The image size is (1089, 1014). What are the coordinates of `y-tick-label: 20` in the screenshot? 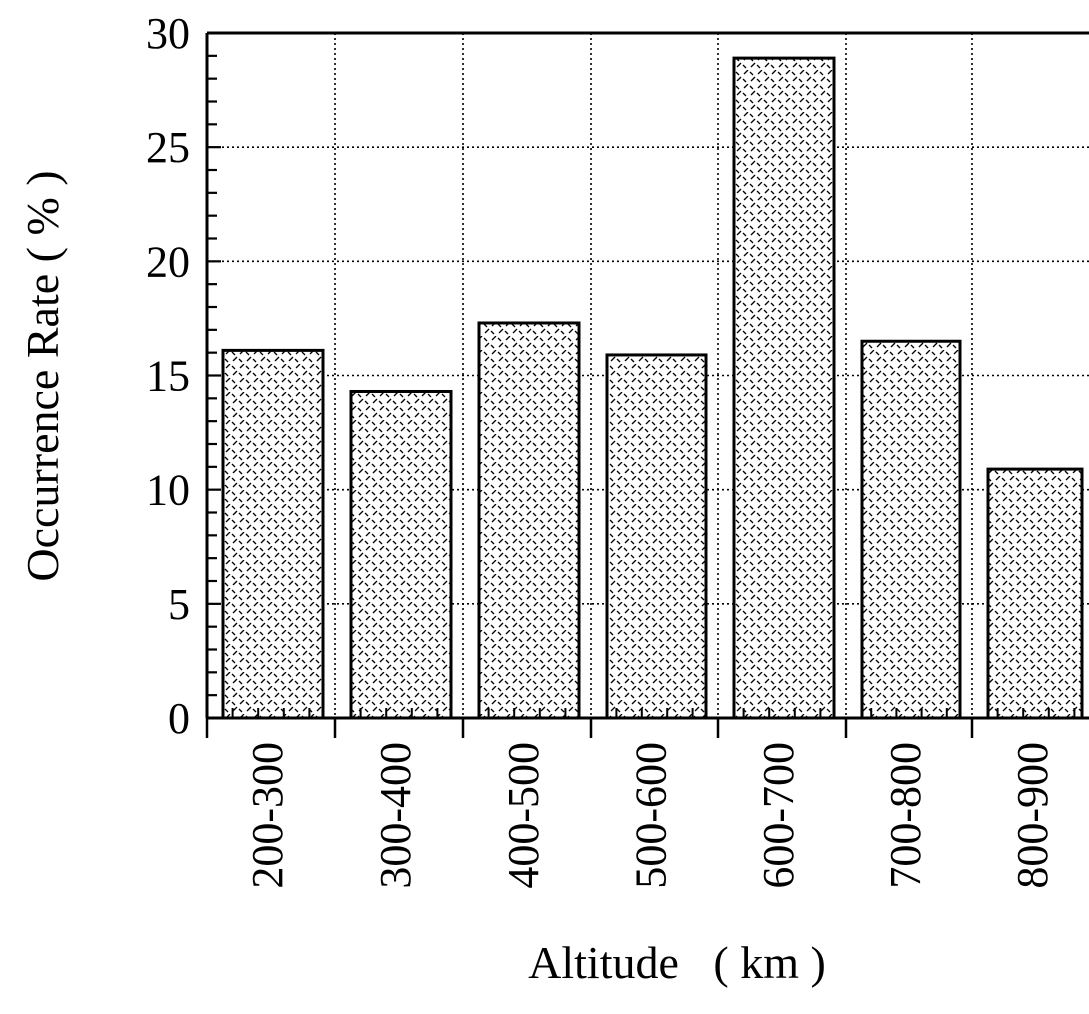 It's located at (168, 261).